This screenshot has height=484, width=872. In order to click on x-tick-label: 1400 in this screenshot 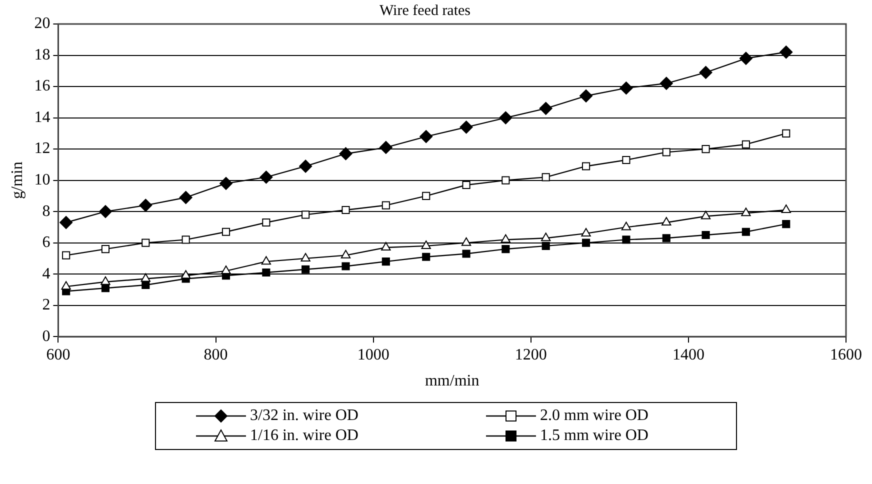, I will do `click(688, 355)`.